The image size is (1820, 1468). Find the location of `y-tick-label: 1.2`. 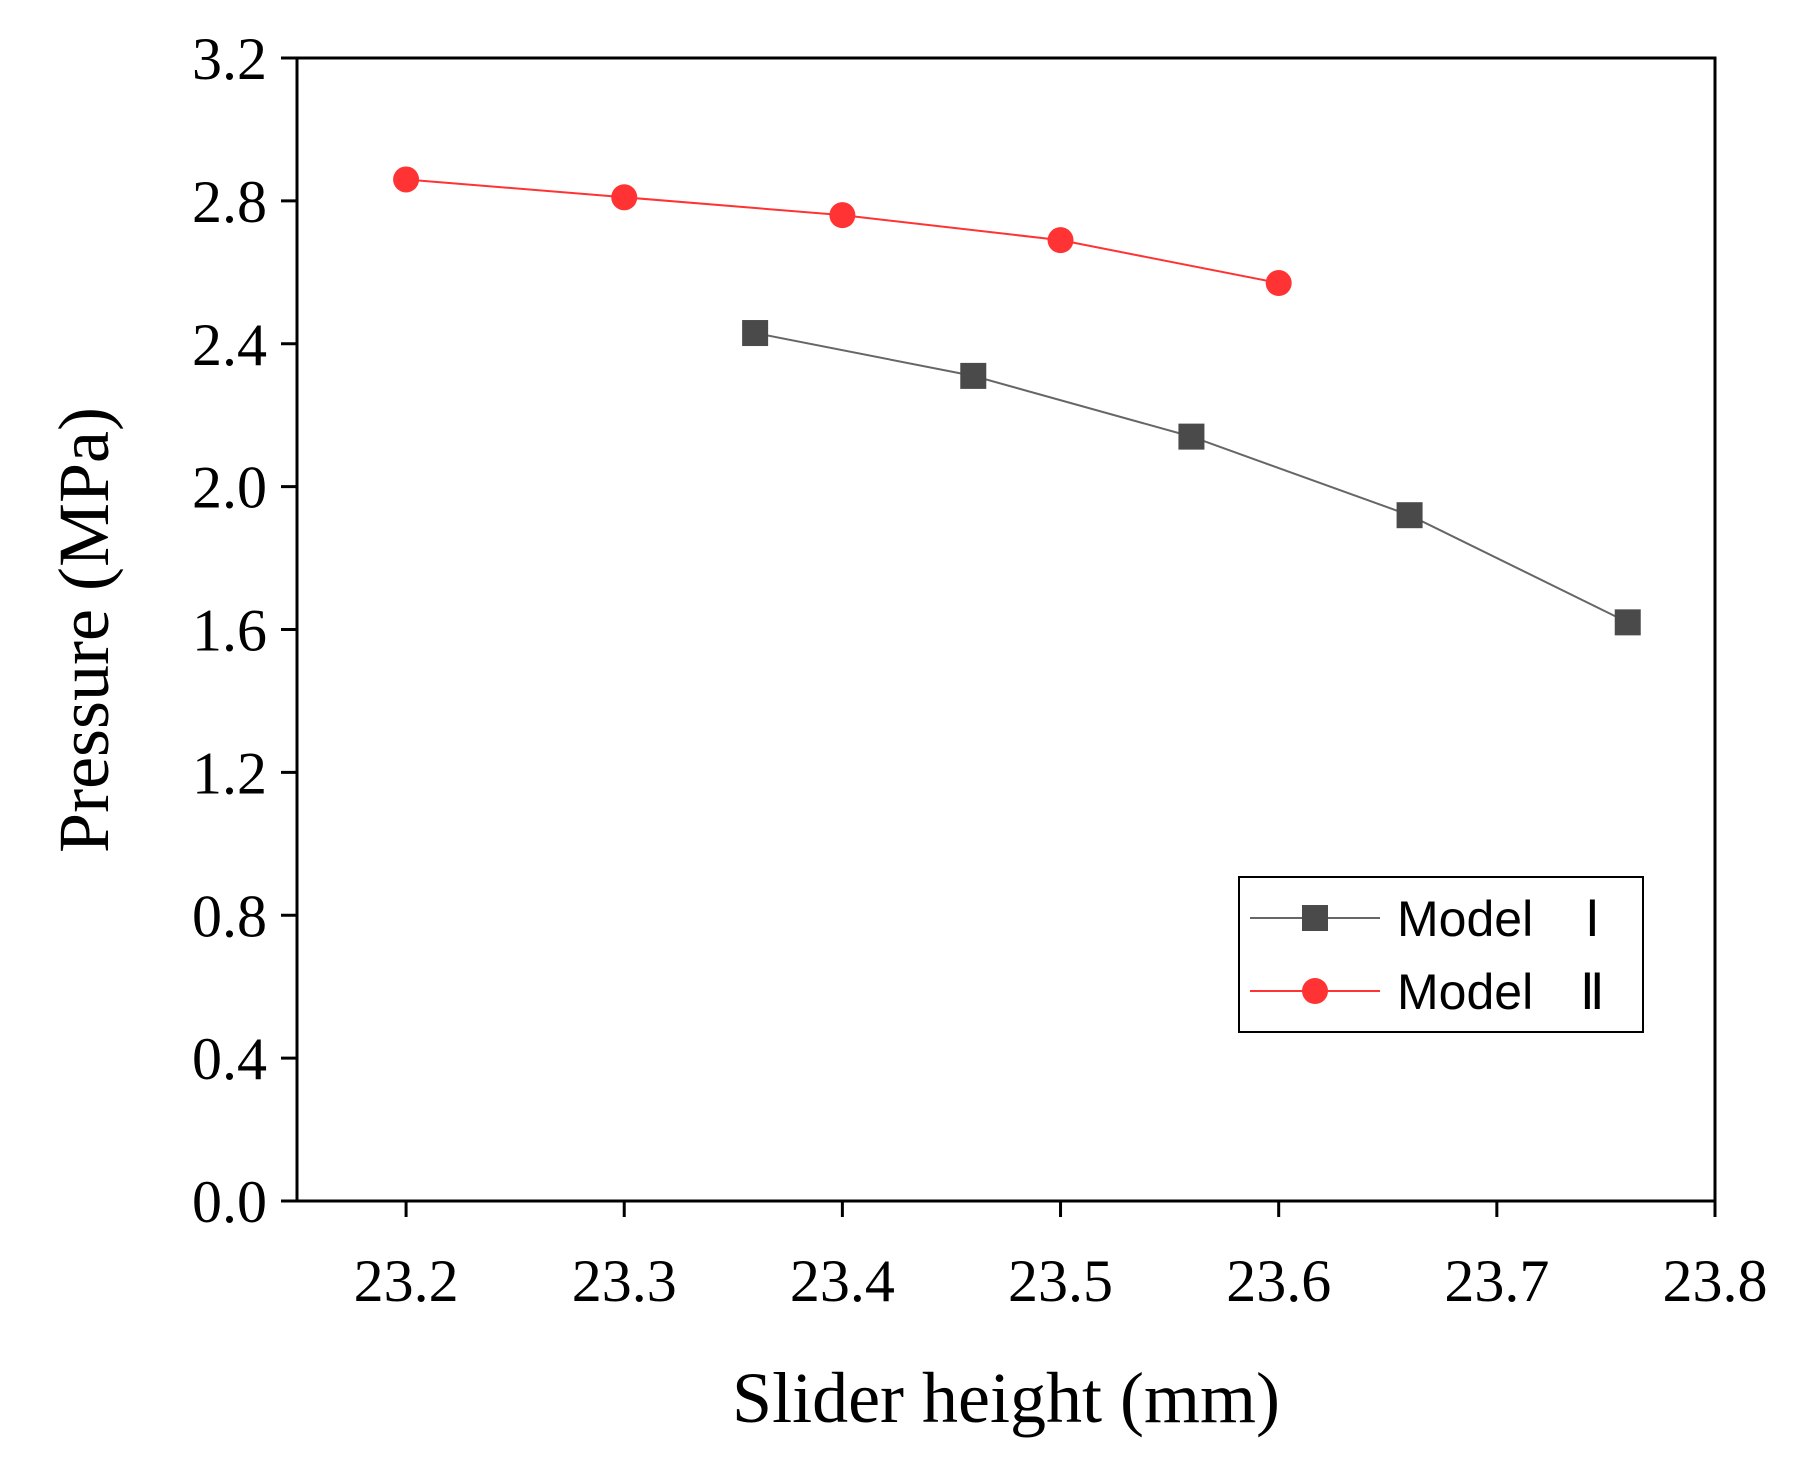

y-tick-label: 1.2 is located at coordinates (229, 773).